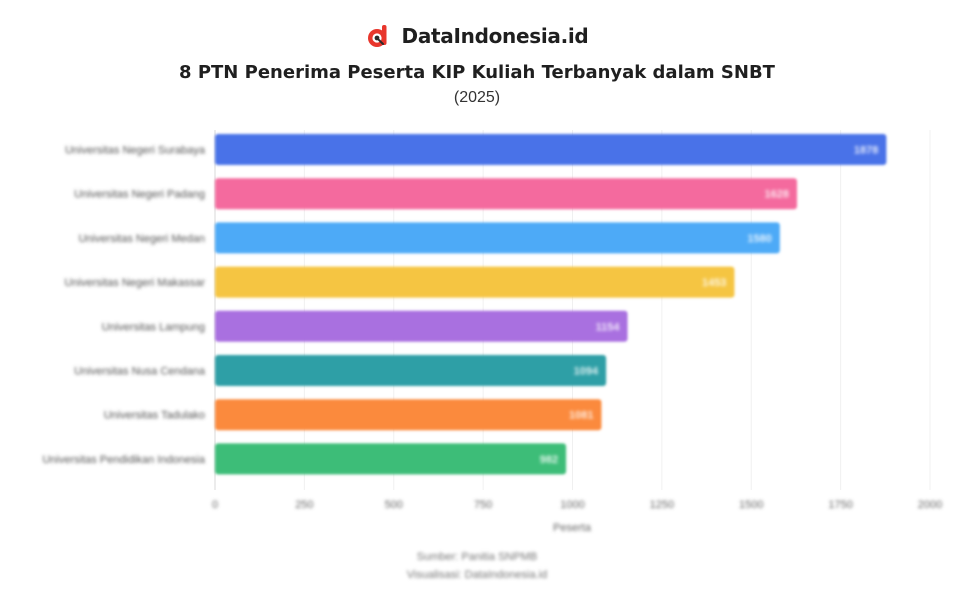  Describe the element at coordinates (134, 283) in the screenshot. I see `category-label: Universitas Negeri Makassar` at that location.